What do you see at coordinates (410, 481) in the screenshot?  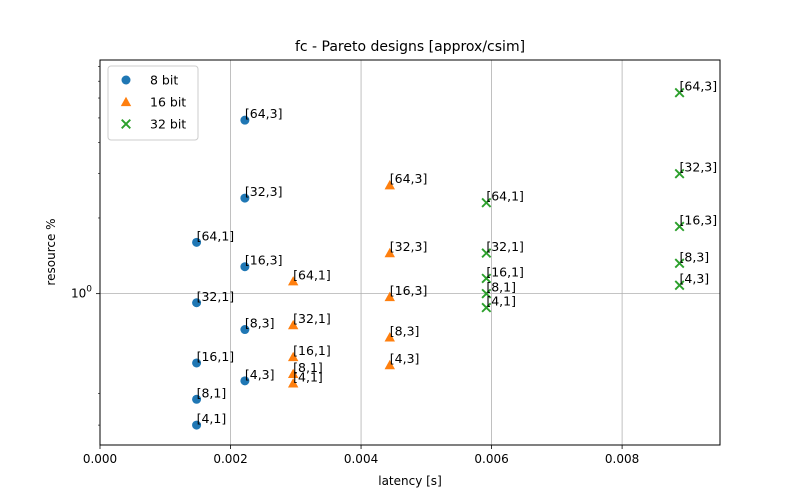 I see `x-axis-label: latency [s]` at bounding box center [410, 481].